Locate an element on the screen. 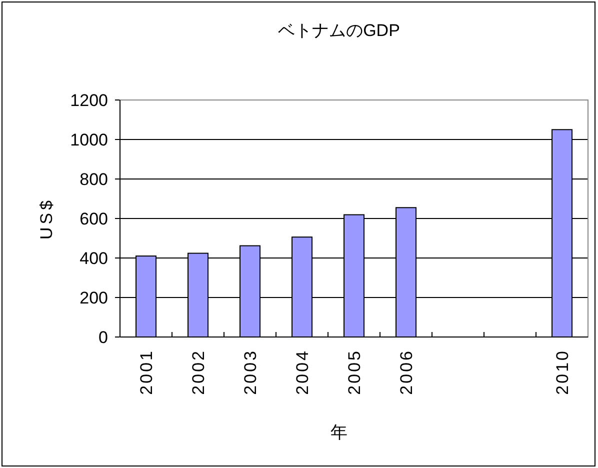 The width and height of the screenshot is (598, 468). x-tick-label: 2001 is located at coordinates (146, 372).